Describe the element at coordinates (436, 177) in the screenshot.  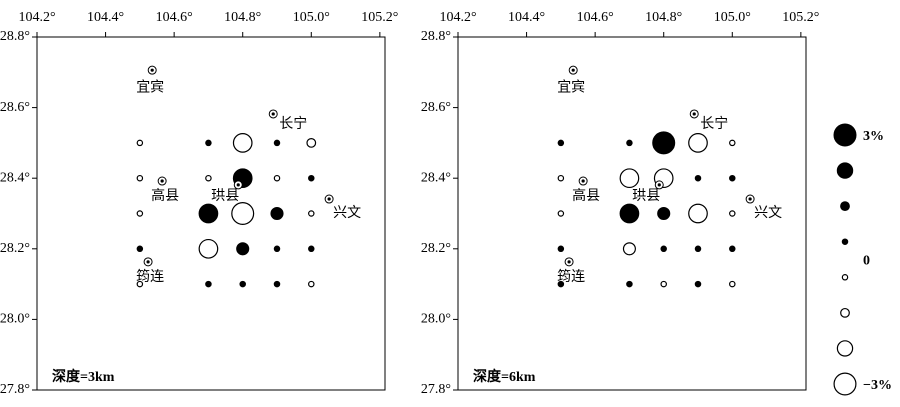
I see `y-tick-label: 28.4°` at that location.